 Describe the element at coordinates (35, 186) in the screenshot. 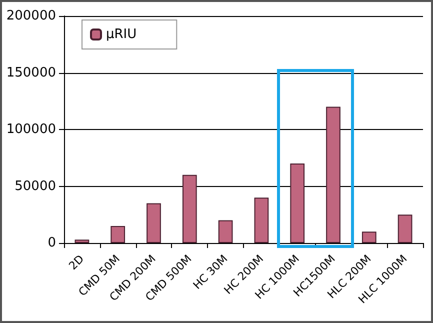

I see `y-tick-label: 50000` at that location.